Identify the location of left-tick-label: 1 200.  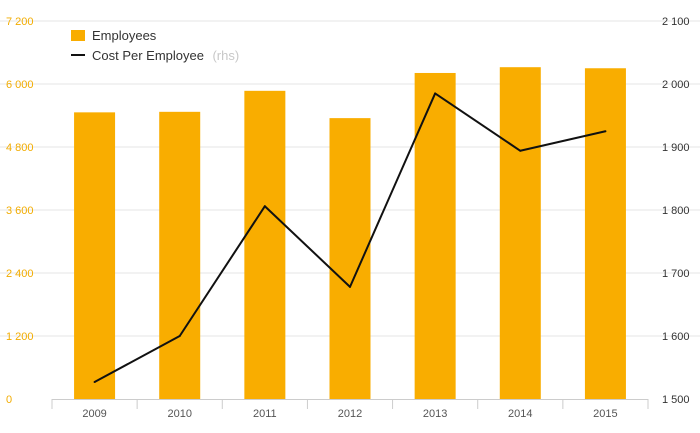
(20, 337).